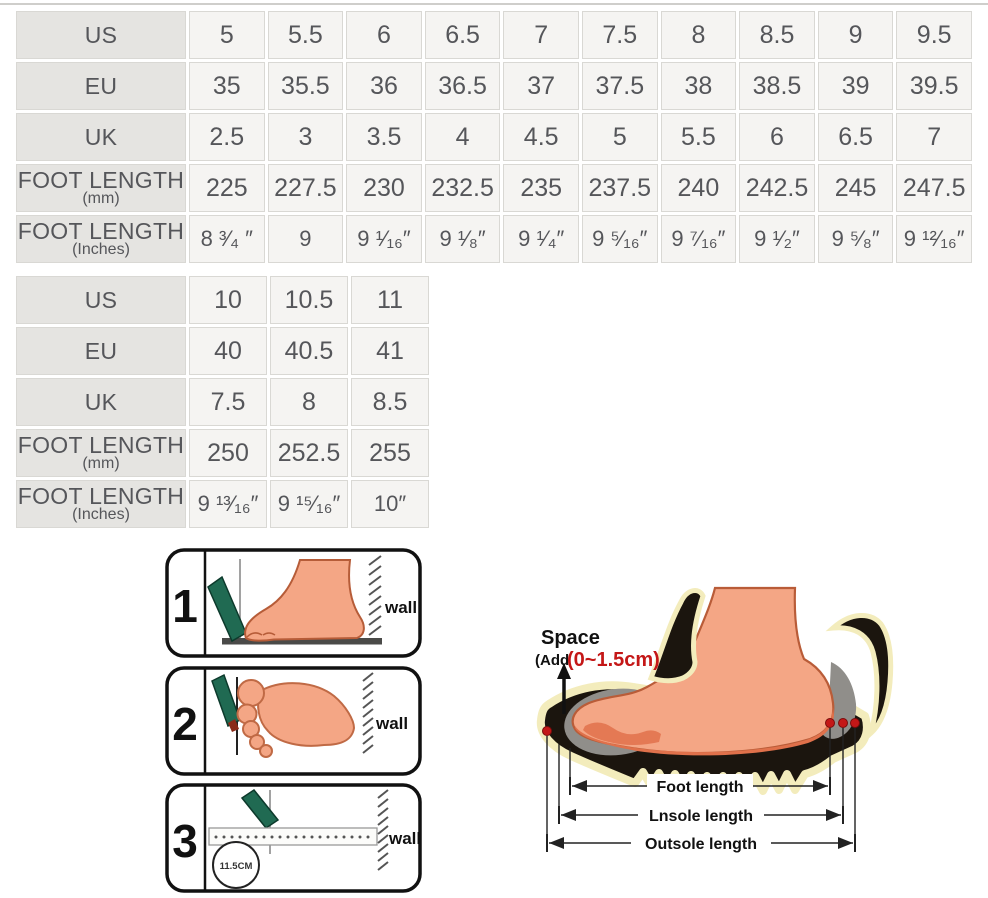 This screenshot has height=898, width=988. What do you see at coordinates (304, 600) in the screenshot?
I see `foot-side-illustration` at bounding box center [304, 600].